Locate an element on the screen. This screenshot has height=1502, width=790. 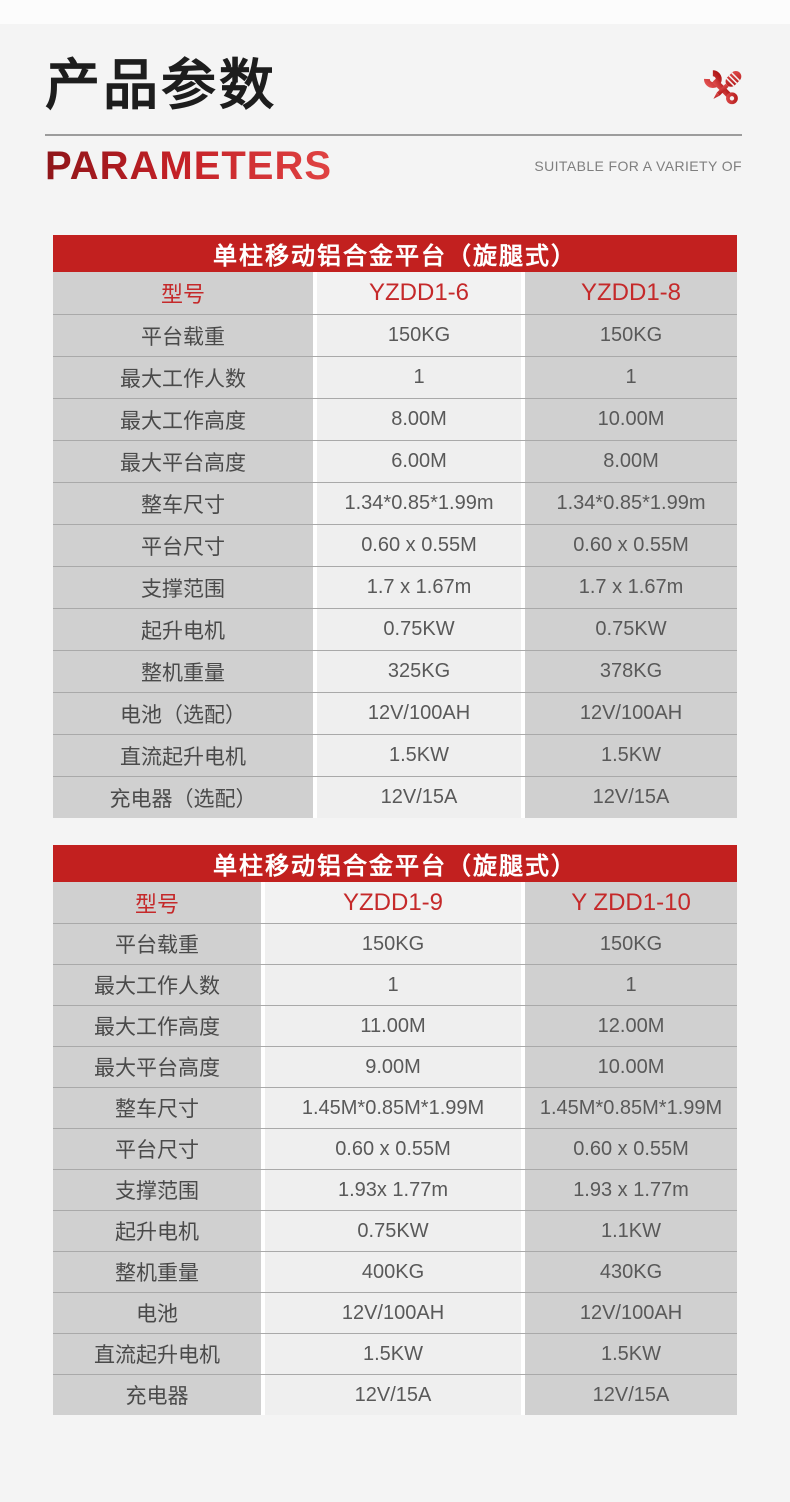
spec-label: 最大工作高度 is located at coordinates (183, 419).